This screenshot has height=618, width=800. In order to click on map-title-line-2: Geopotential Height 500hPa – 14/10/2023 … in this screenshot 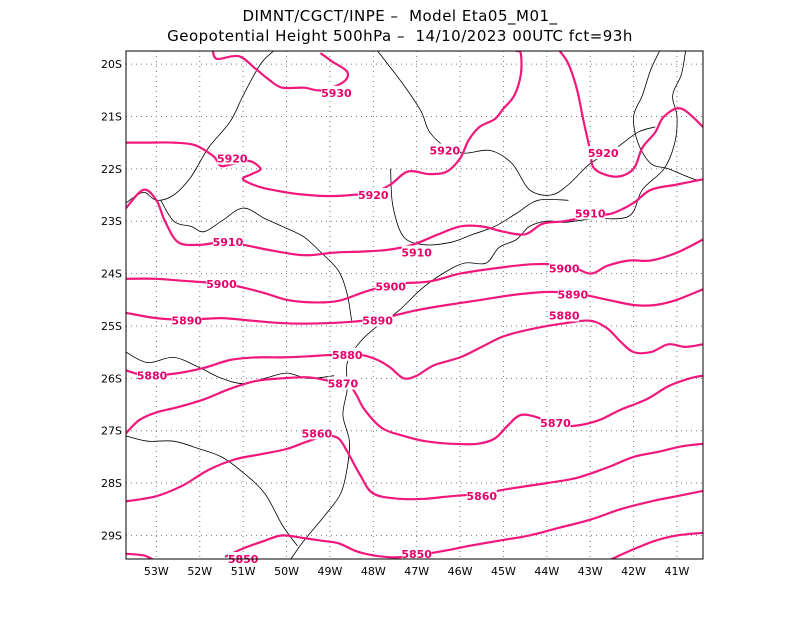, I will do `click(400, 36)`.